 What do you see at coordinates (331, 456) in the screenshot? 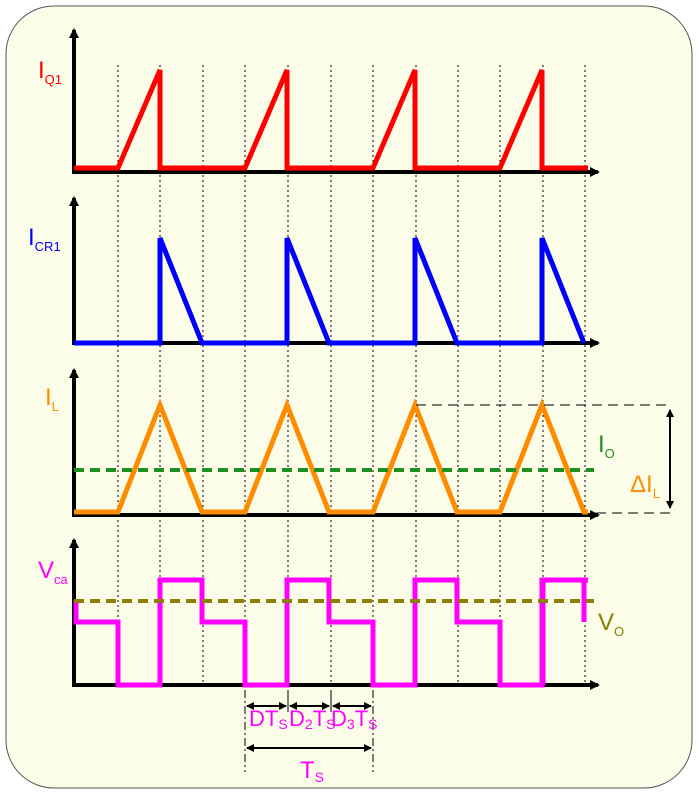
I see `il-trace` at bounding box center [331, 456].